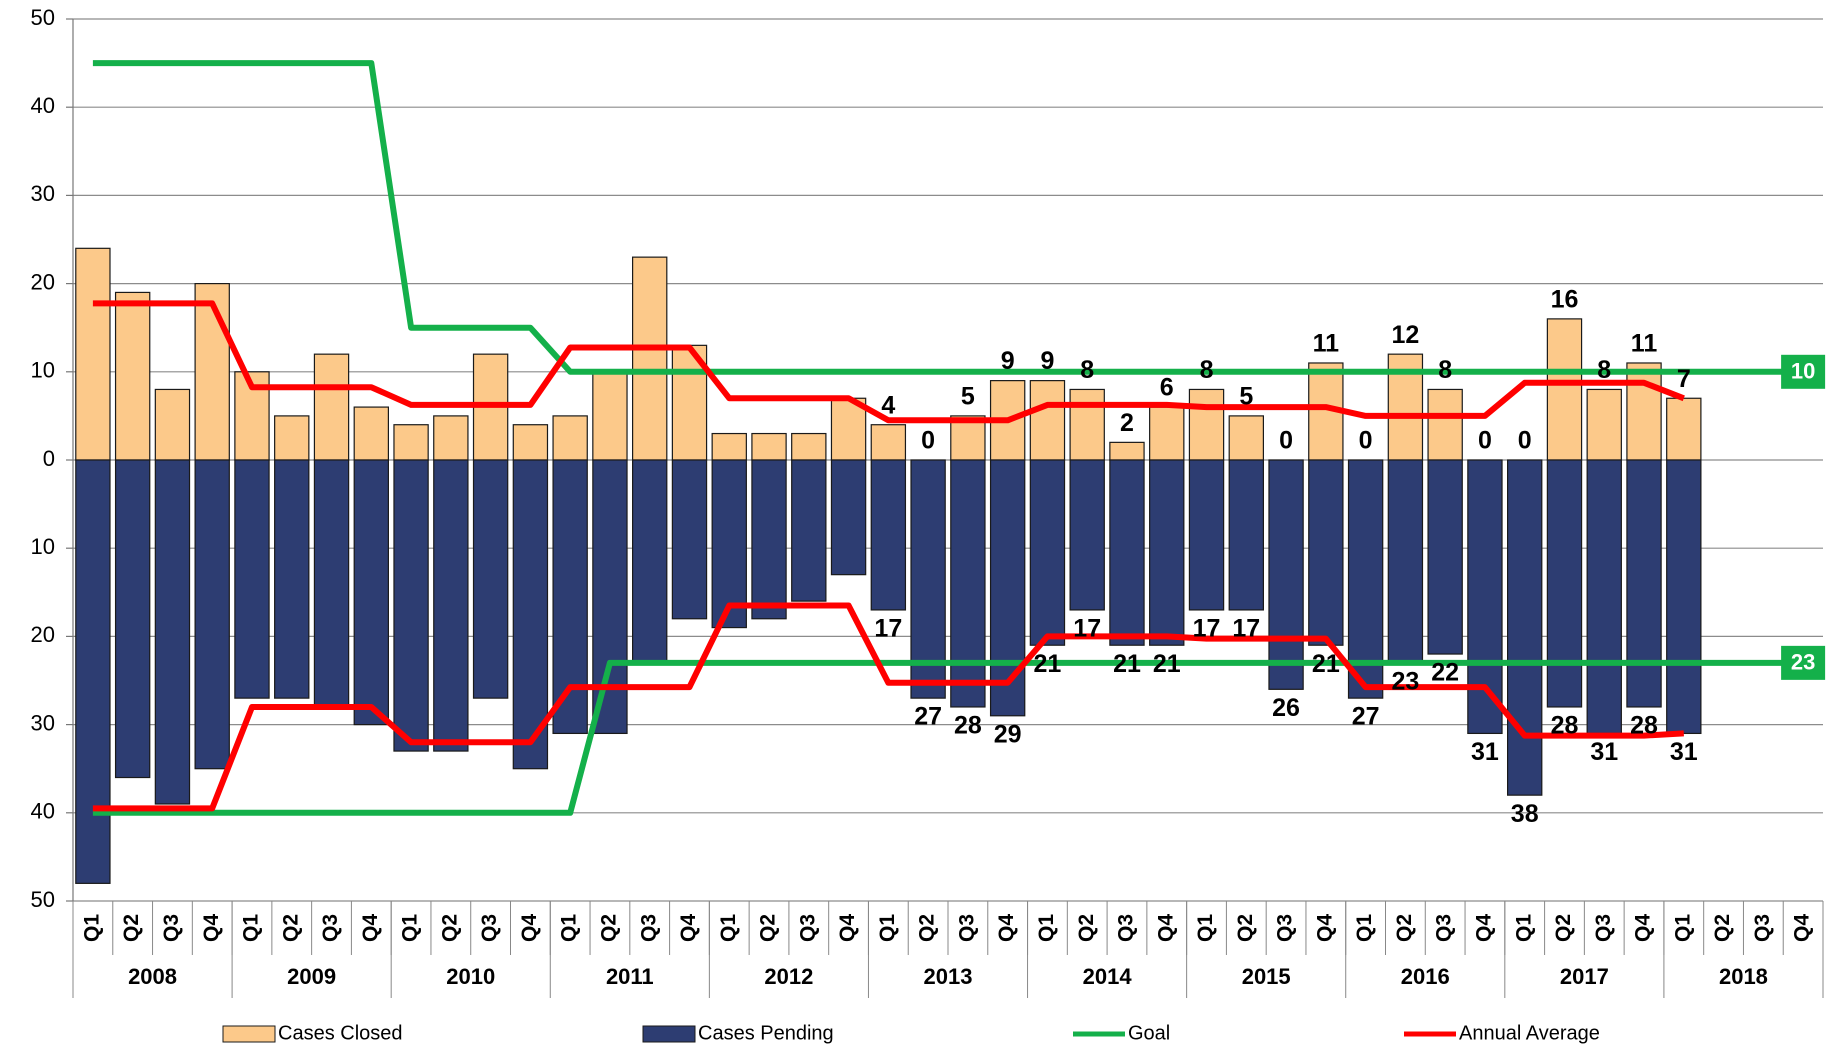 This screenshot has width=1839, height=1055. Describe the element at coordinates (1366, 717) in the screenshot. I see `data-label: 27` at that location.